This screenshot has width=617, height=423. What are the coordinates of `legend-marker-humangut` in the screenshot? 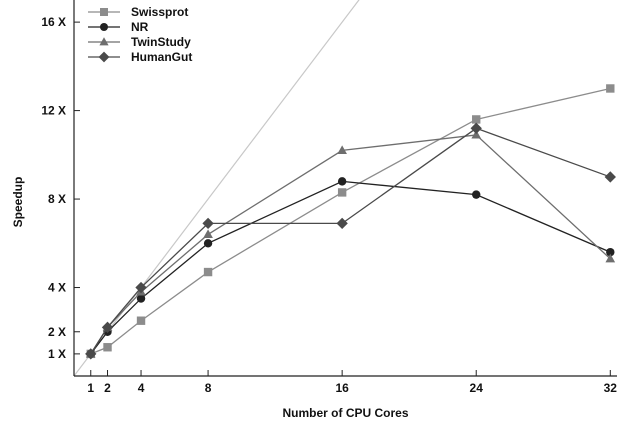 It's located at (104, 57).